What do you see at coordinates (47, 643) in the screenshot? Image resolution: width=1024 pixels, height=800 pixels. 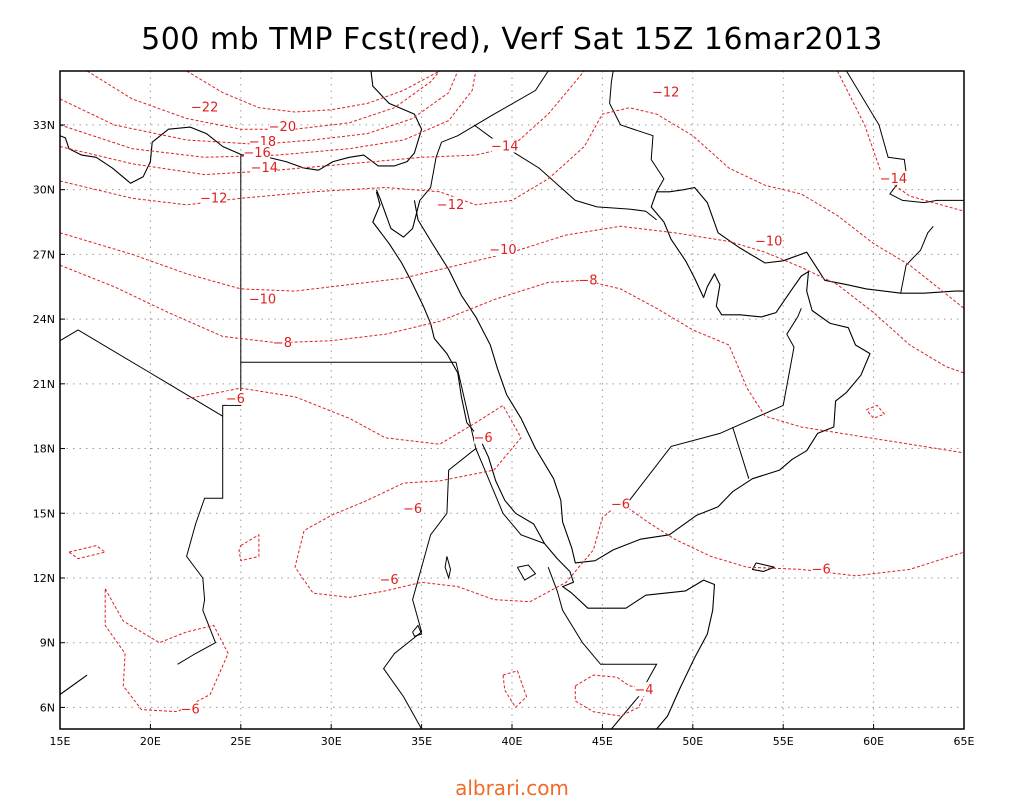 I see `lat-tick-label: 9N` at bounding box center [47, 643].